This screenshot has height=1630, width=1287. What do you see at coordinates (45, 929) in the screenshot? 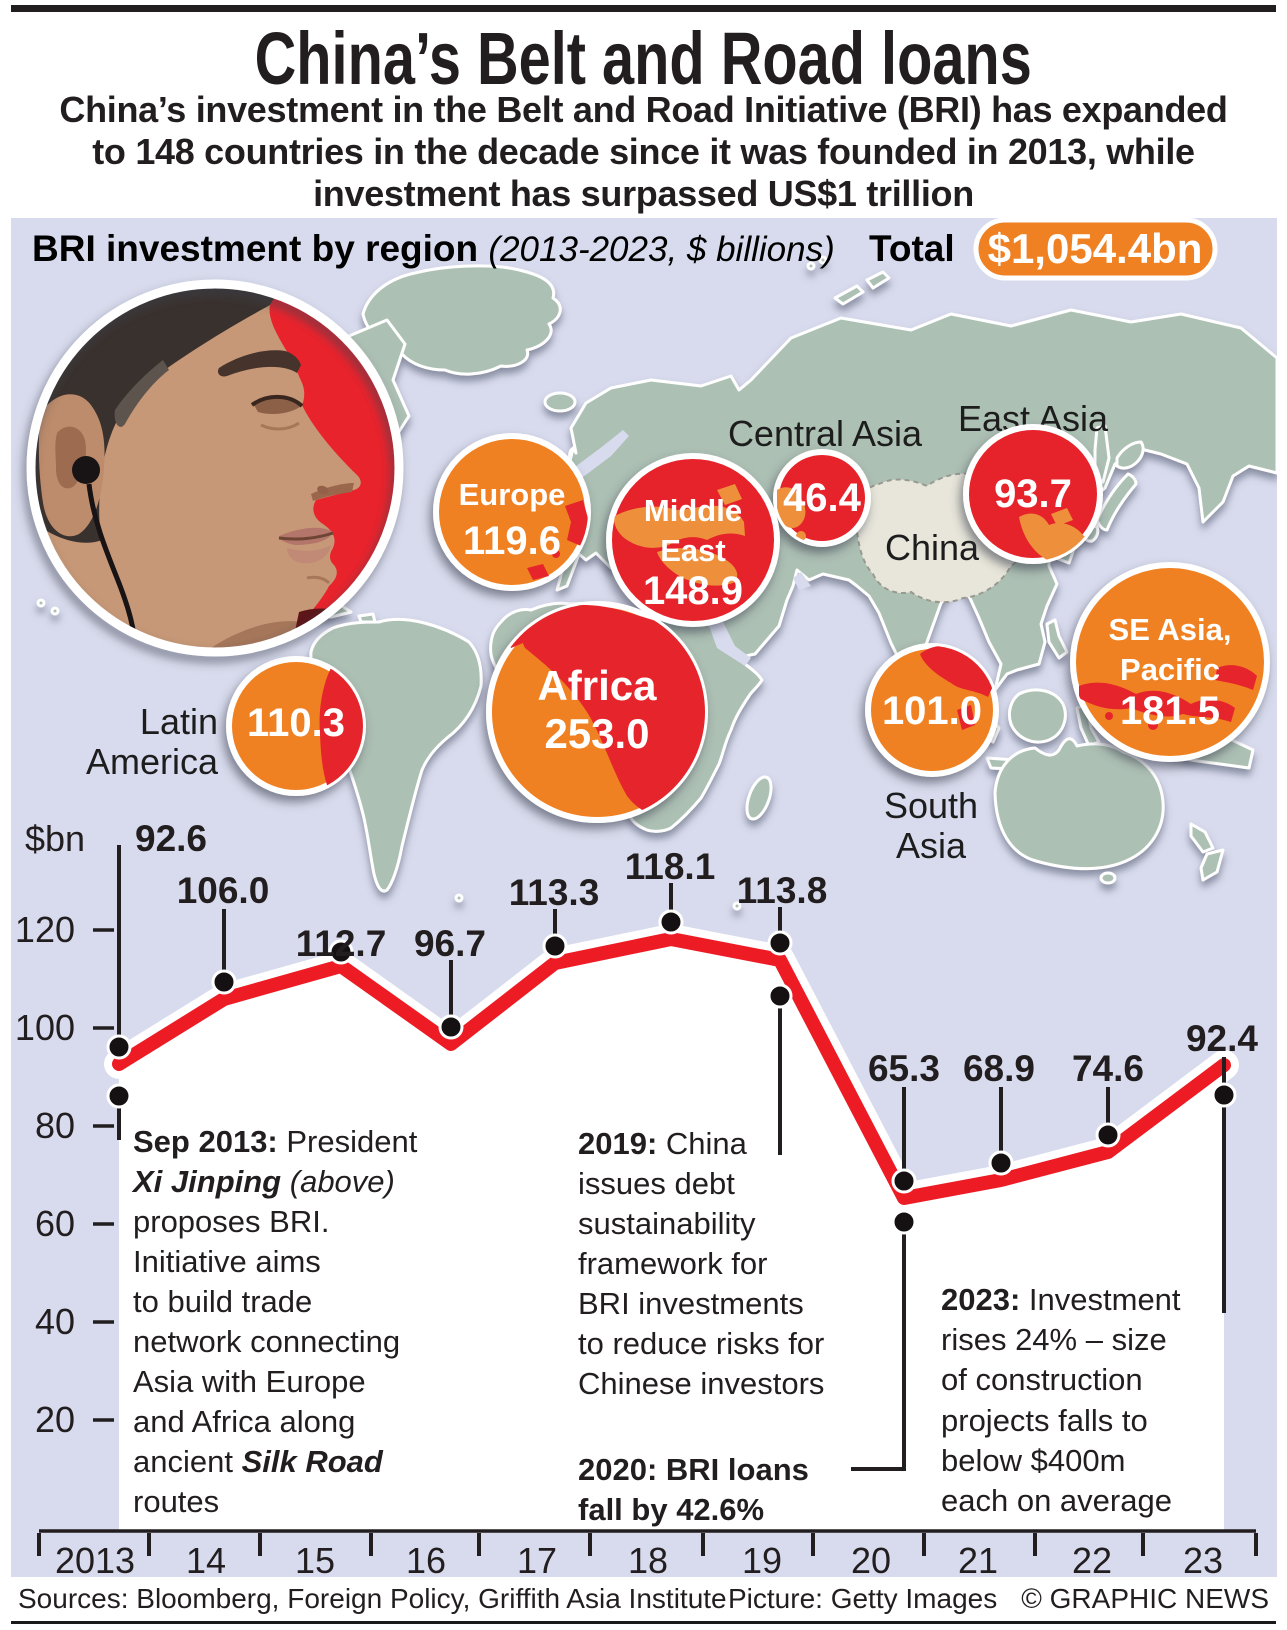
I see `svg-text: 120` at bounding box center [45, 929].